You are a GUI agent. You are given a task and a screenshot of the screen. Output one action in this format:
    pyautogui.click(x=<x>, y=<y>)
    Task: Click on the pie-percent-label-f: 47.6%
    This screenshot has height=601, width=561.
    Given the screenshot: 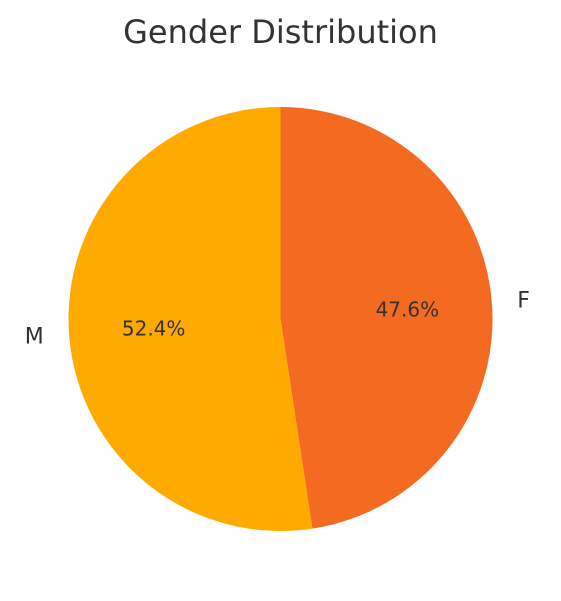 What is the action you would take?
    pyautogui.click(x=408, y=309)
    